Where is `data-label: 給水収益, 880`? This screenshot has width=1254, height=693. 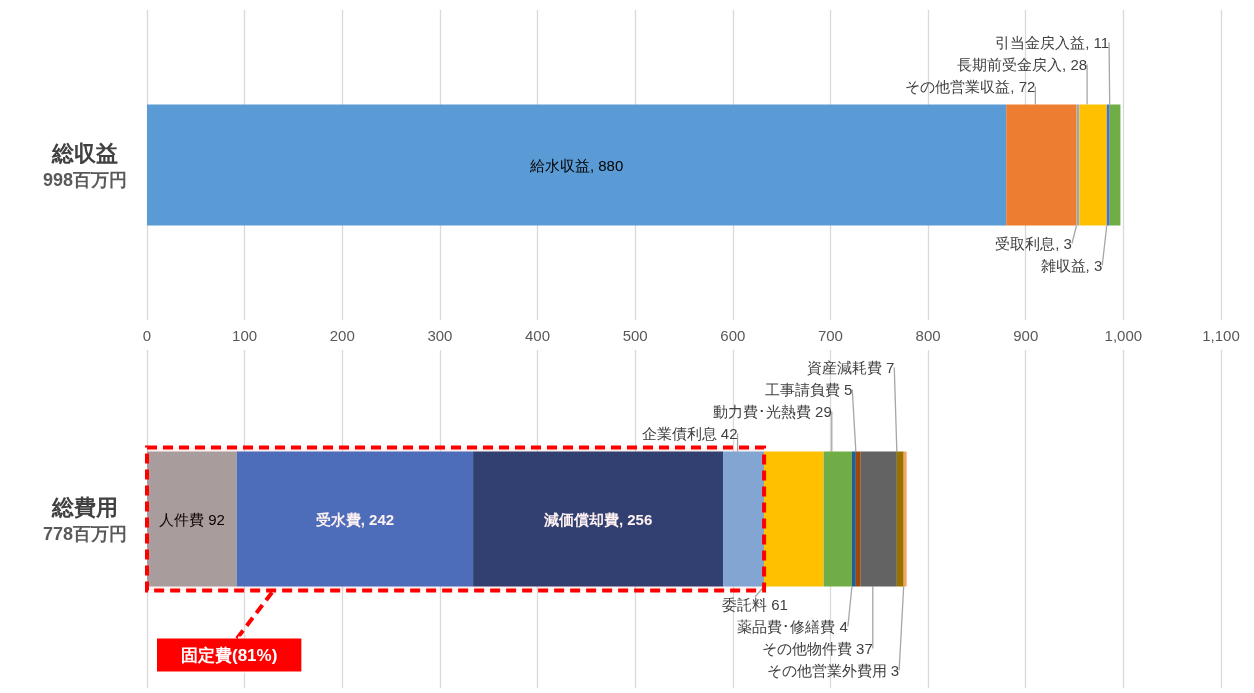 data-label: 給水収益, 880 is located at coordinates (576, 165).